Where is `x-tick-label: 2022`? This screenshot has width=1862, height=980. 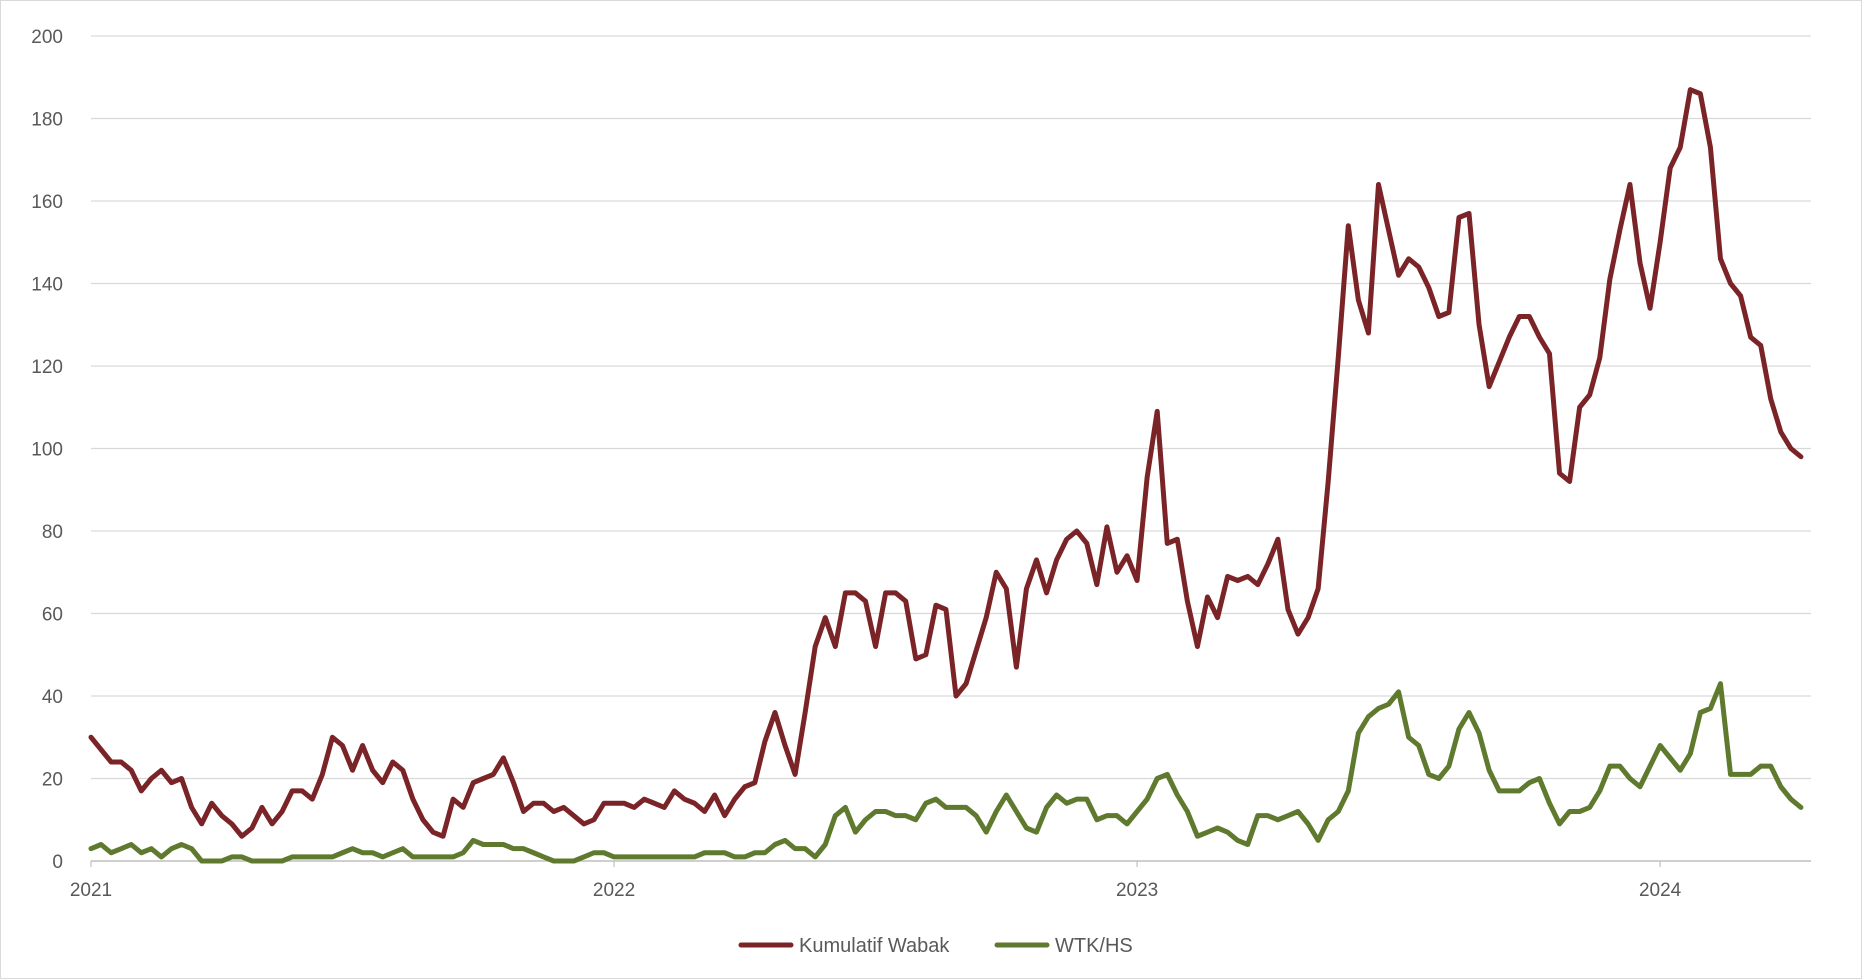
x-tick-label: 2022 is located at coordinates (614, 890).